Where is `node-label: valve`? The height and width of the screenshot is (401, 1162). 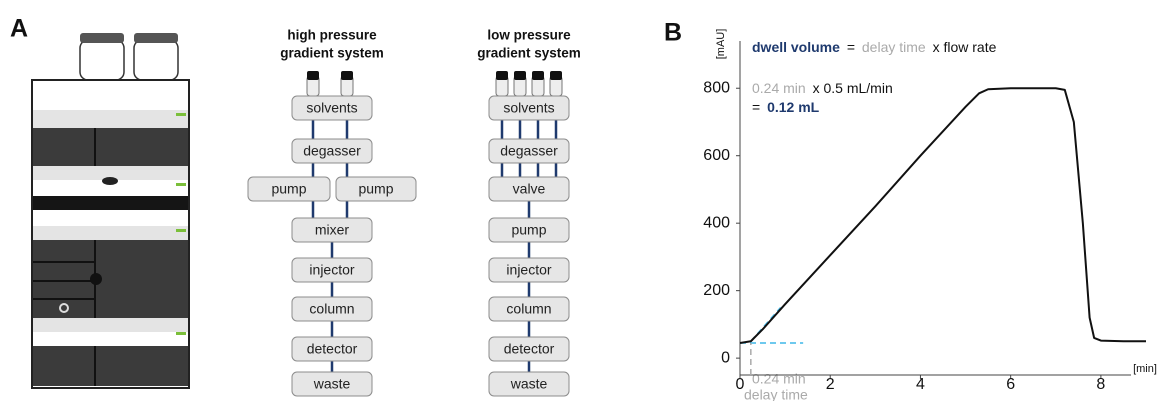
node-label: valve is located at coordinates (529, 189).